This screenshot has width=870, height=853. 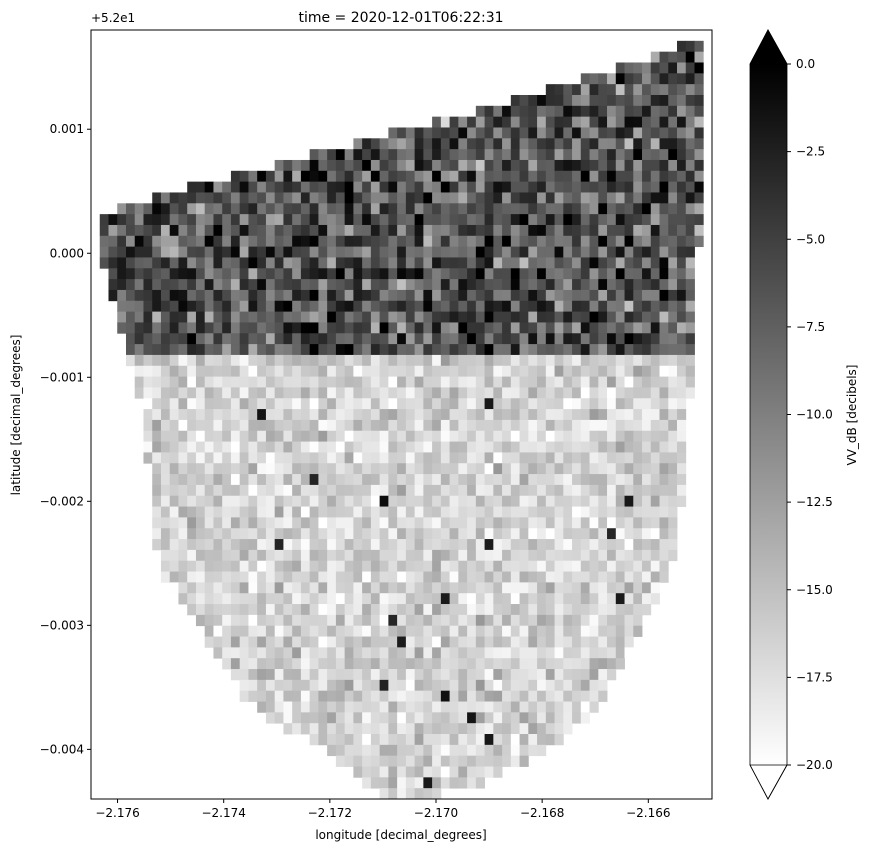 I want to click on colorbar-gradient, so click(x=768, y=414).